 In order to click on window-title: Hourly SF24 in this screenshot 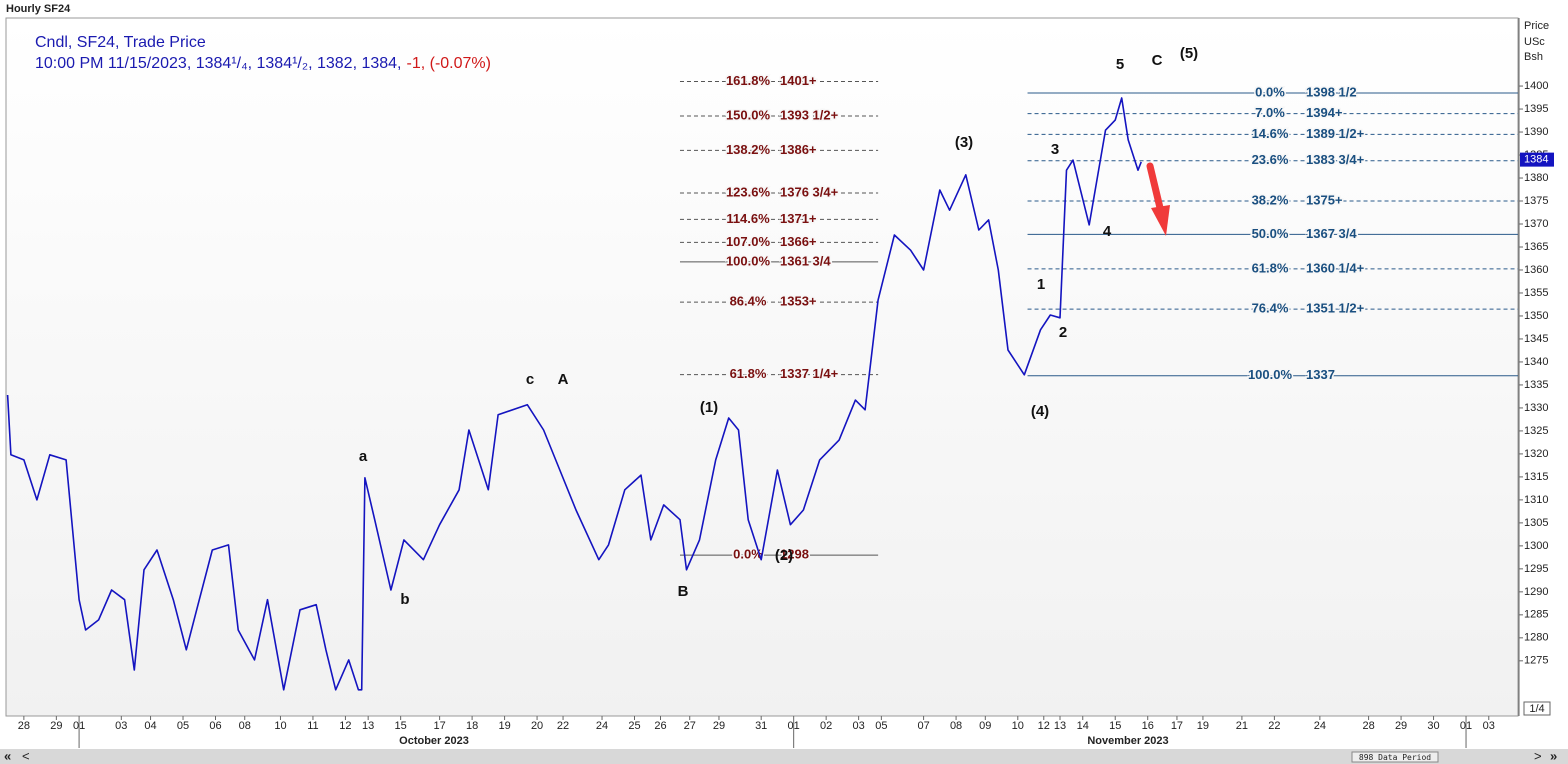, I will do `click(38, 9)`.